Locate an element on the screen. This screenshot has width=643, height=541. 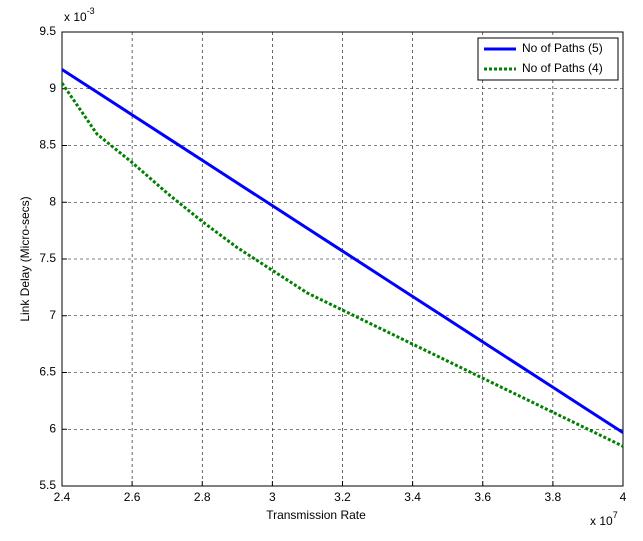
x-multiplier-exponent: 7 is located at coordinates (615, 515).